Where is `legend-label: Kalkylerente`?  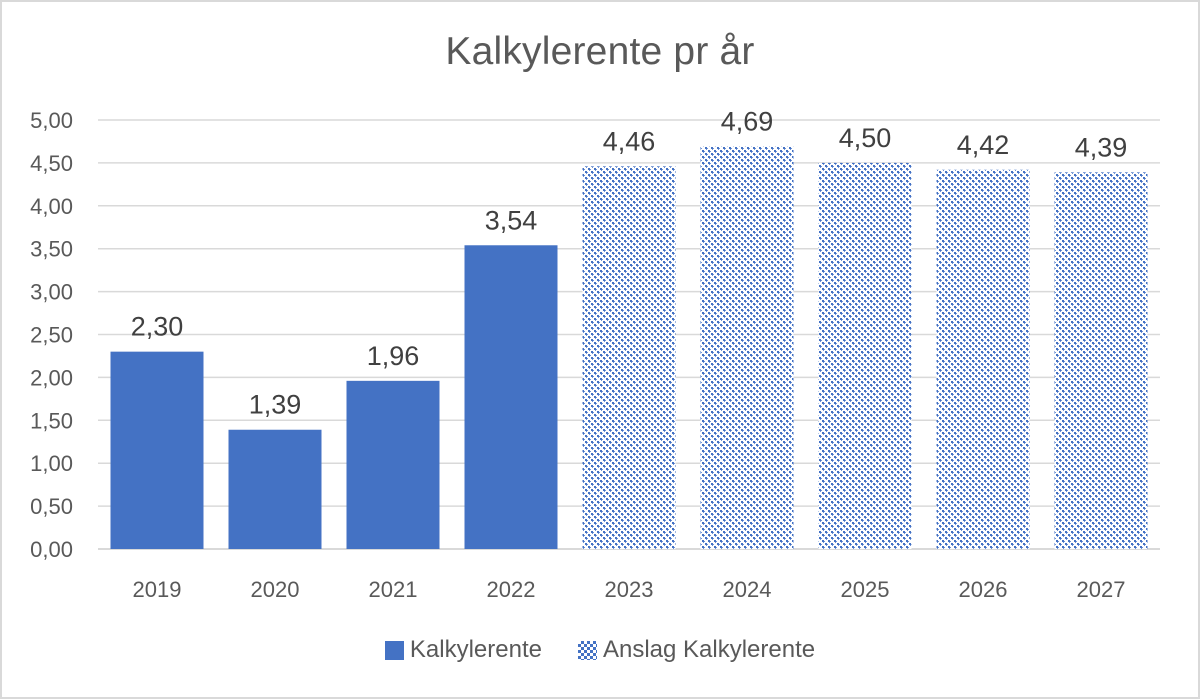 legend-label: Kalkylerente is located at coordinates (475, 649).